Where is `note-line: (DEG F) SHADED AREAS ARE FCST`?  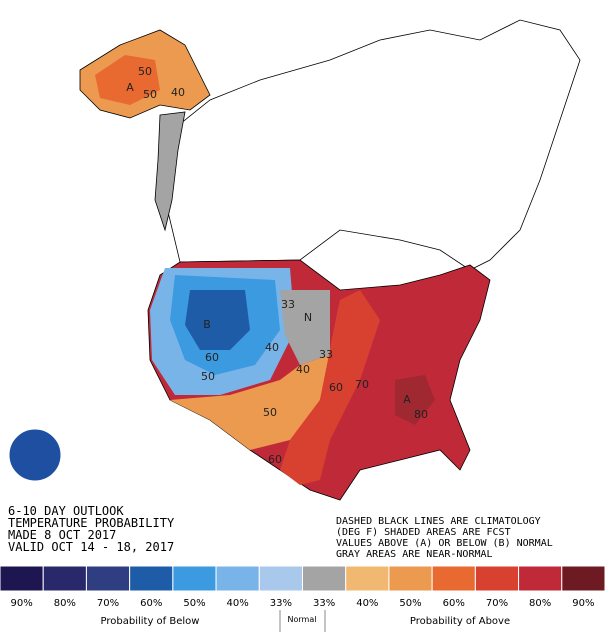 note-line: (DEG F) SHADED AREAS ARE FCST is located at coordinates (423, 532).